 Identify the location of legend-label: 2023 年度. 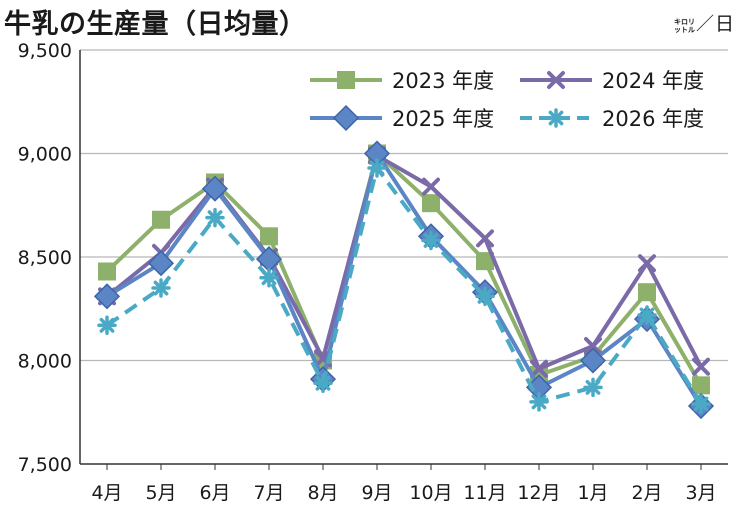
(443, 81).